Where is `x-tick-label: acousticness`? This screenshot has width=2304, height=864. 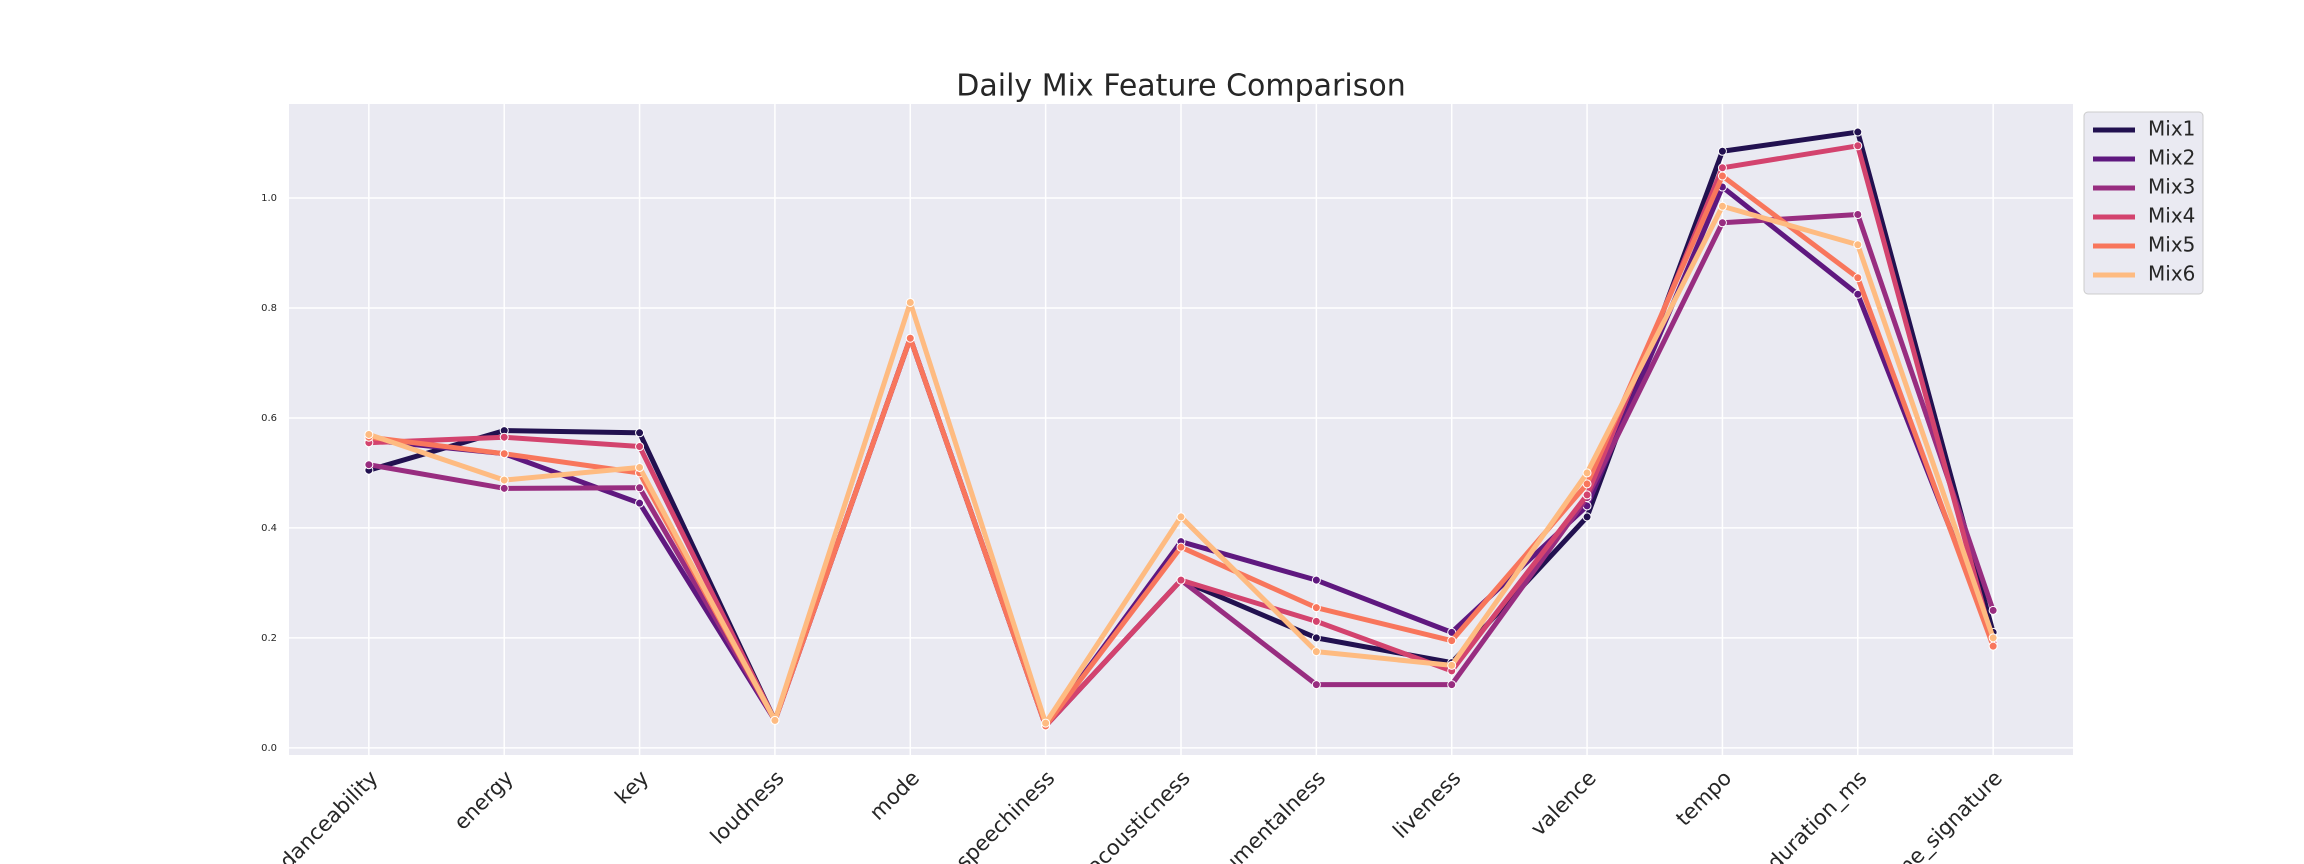 x-tick-label: acousticness is located at coordinates (1138, 815).